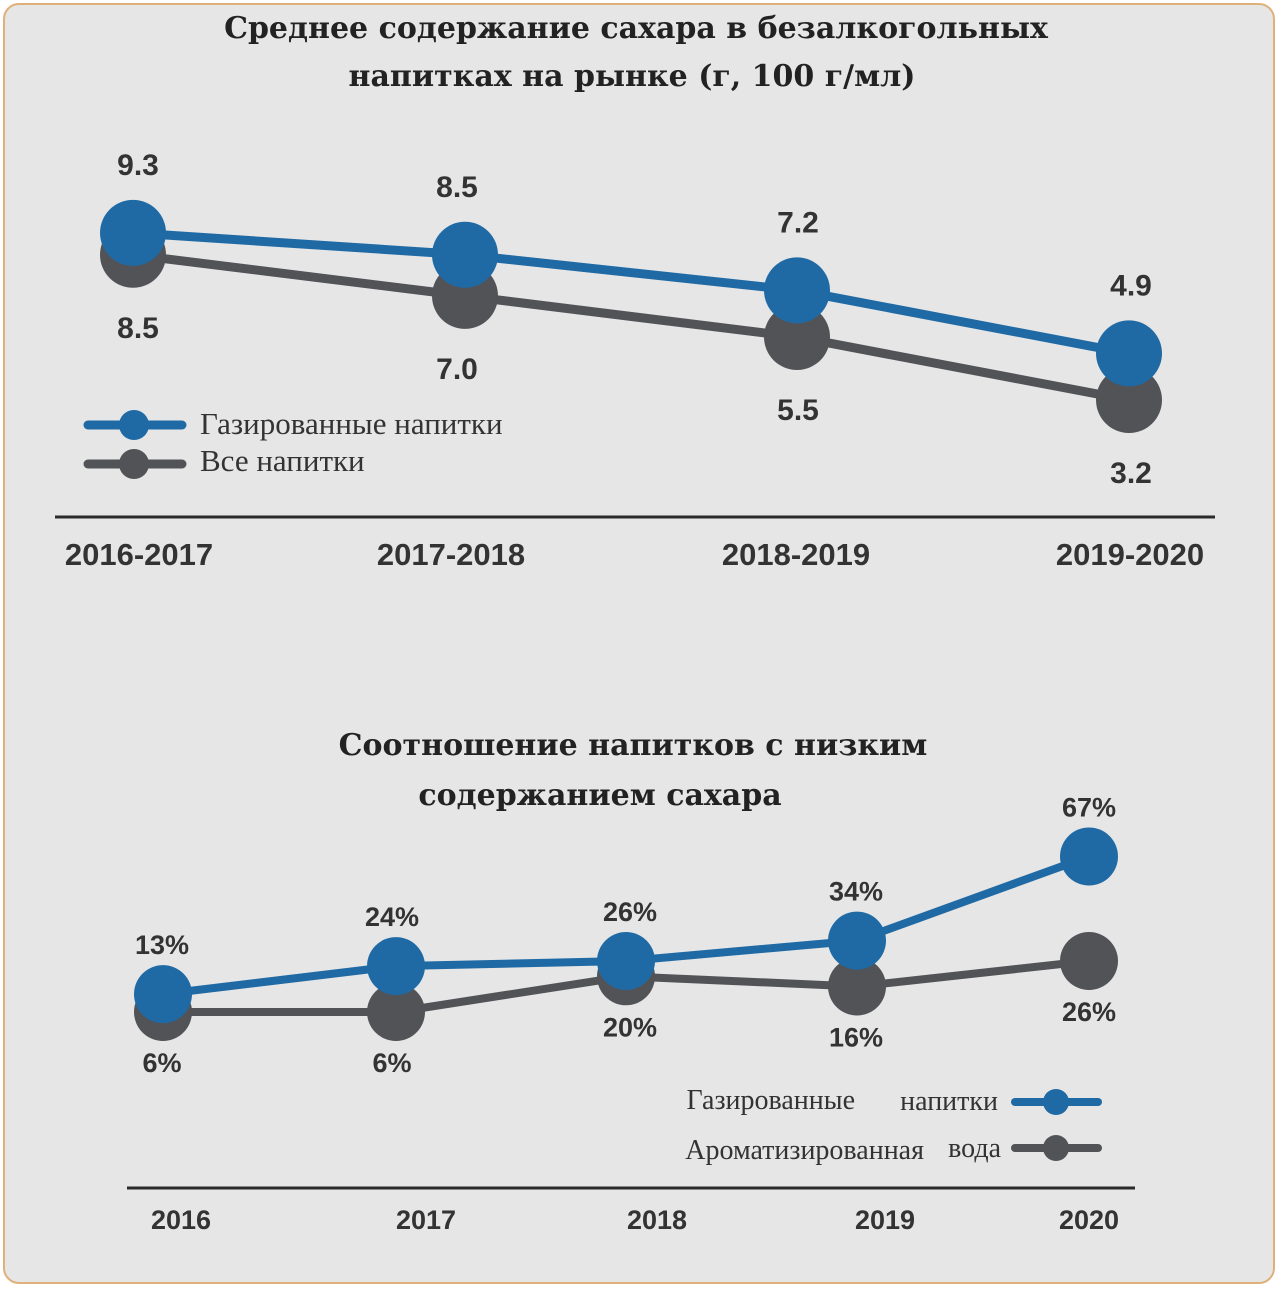 Image resolution: width=1280 pixels, height=1289 pixels. Describe the element at coordinates (139, 554) in the screenshot. I see `c1-x-tick-label: 2016-2017` at that location.